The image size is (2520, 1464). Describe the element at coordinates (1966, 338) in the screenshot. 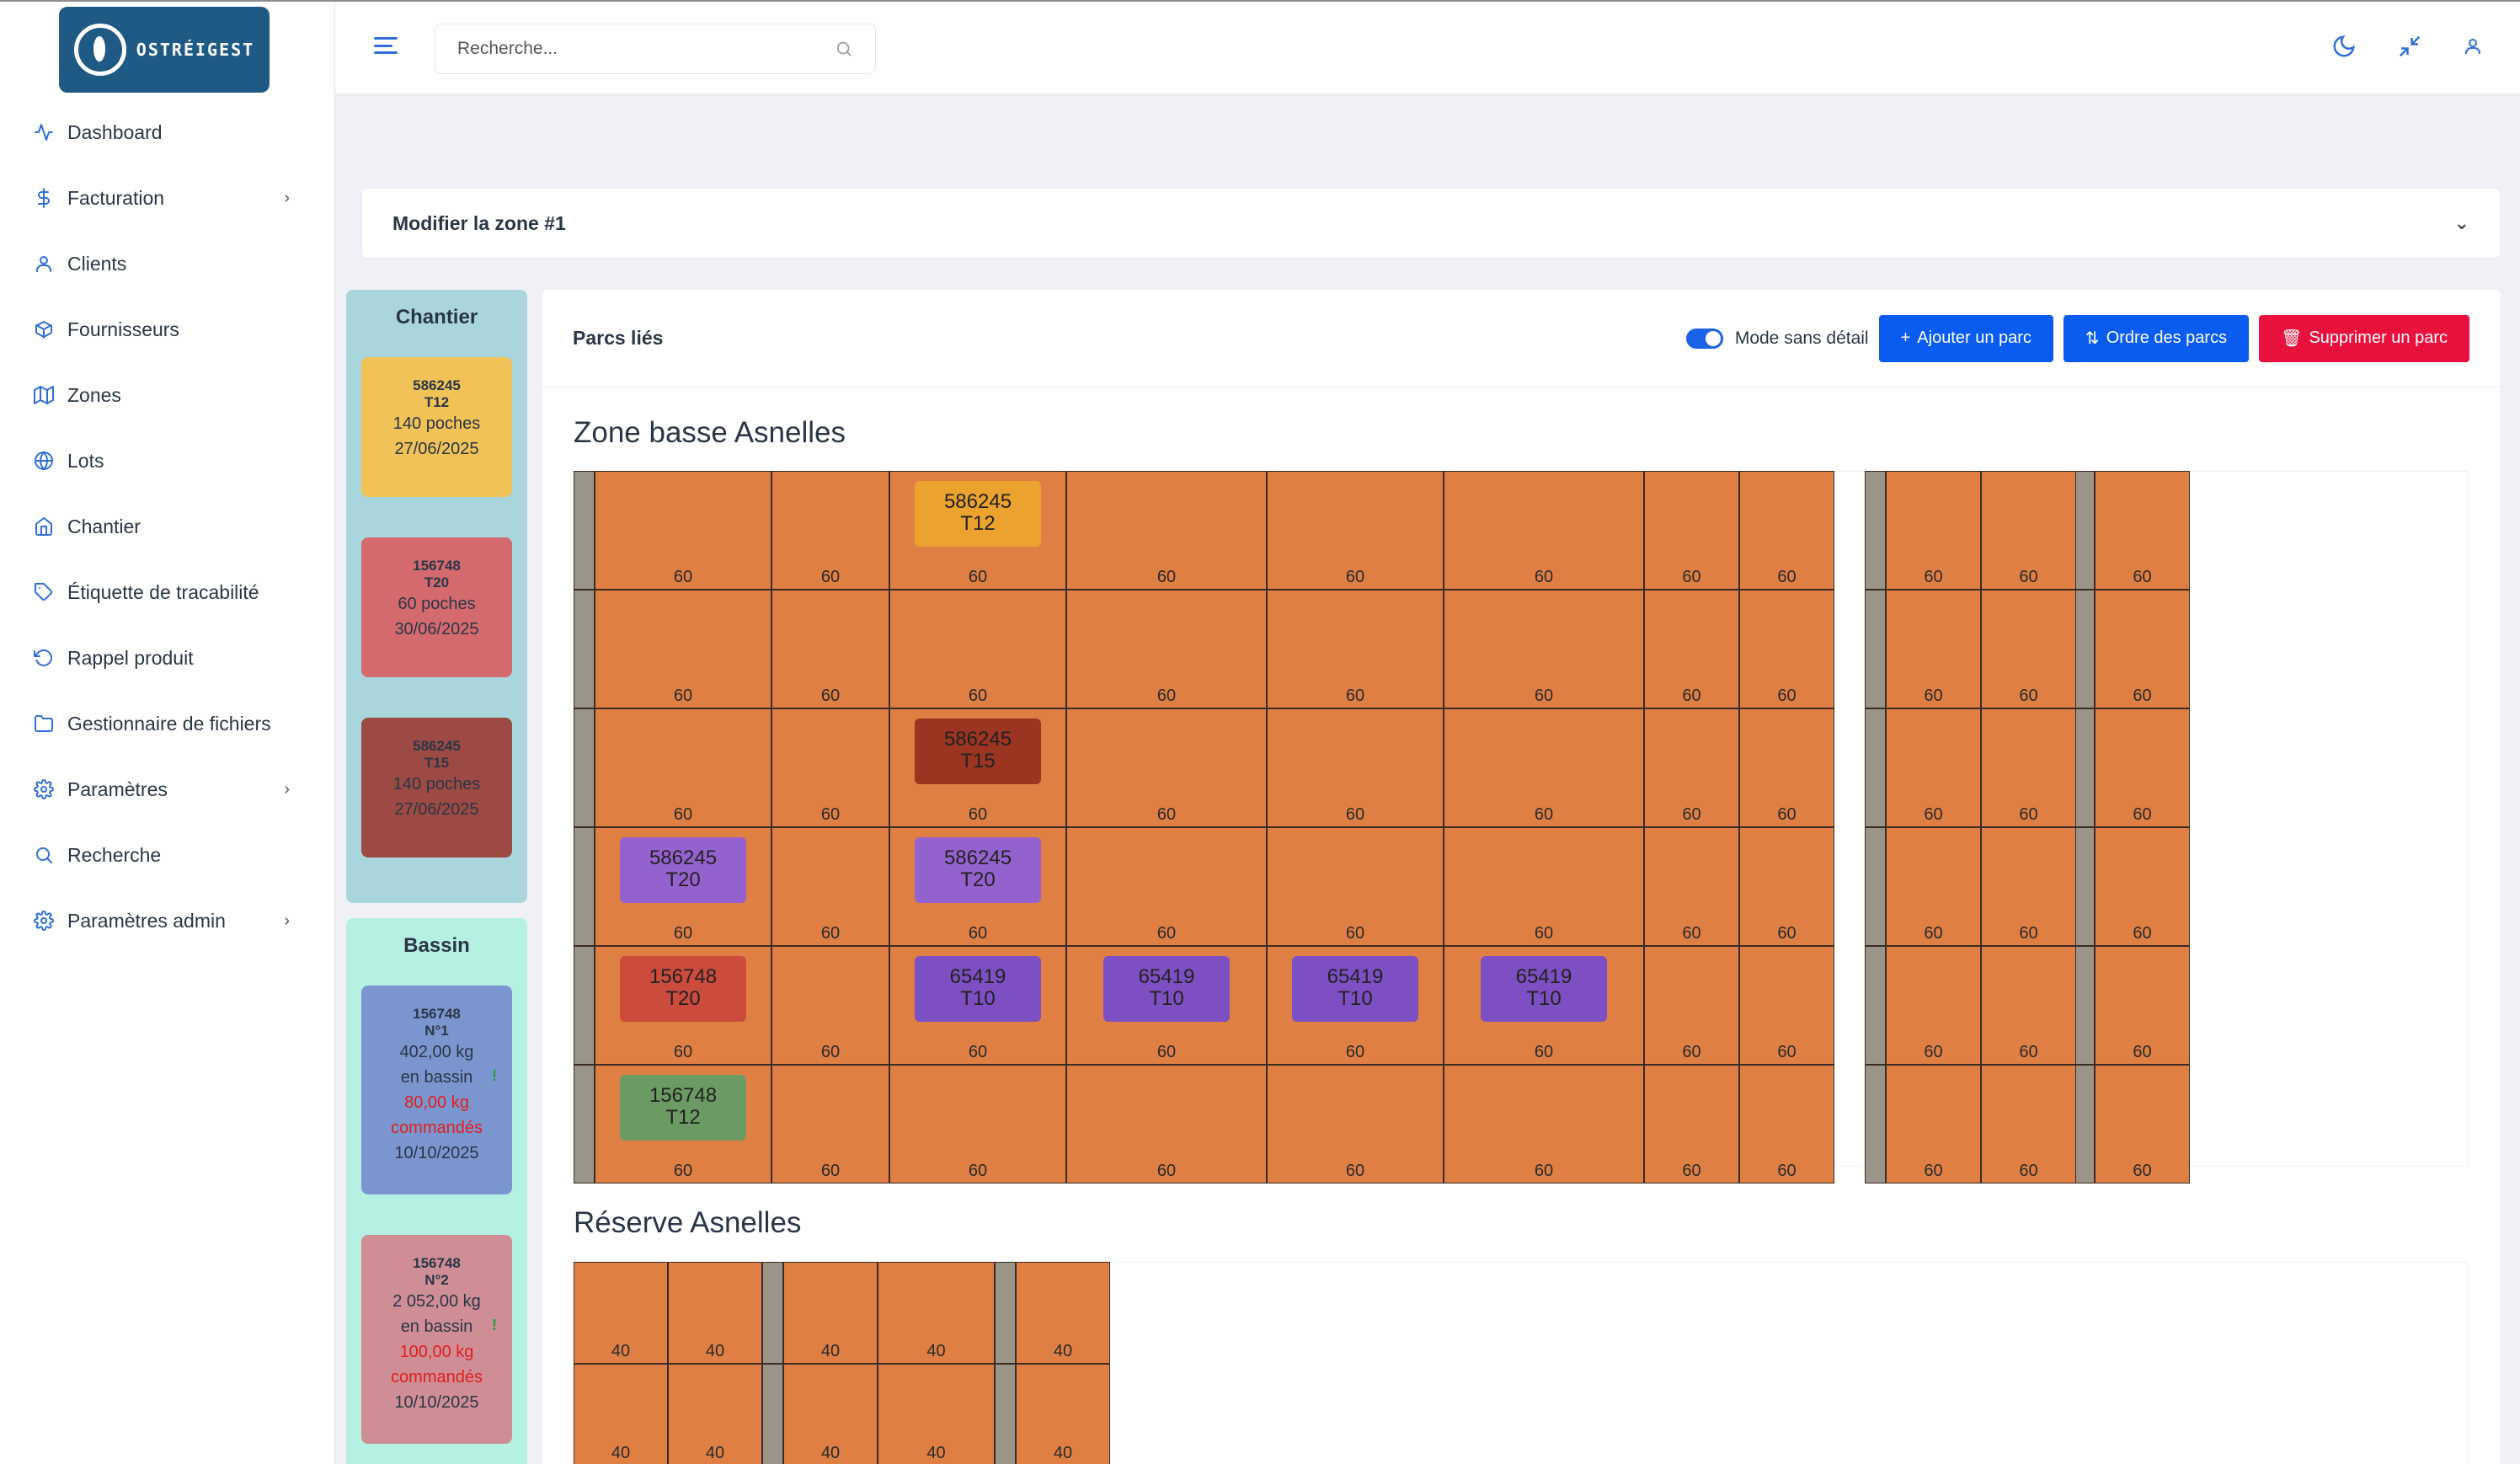

I see `add-parc-button: + Ajouter un parc` at that location.